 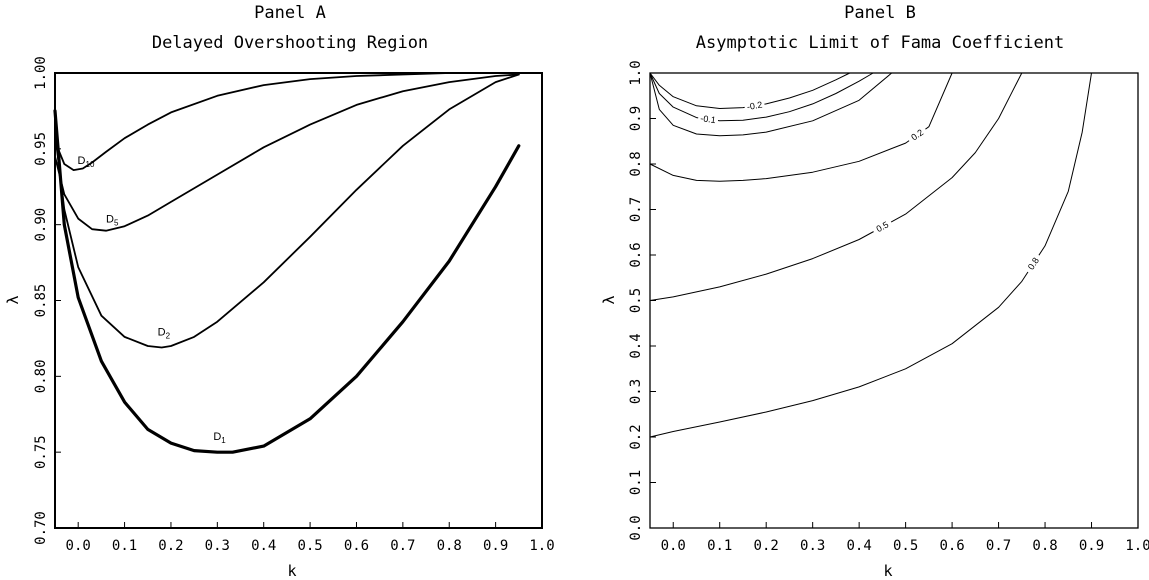 I want to click on panel-b-y-axis: 0.0 0.1 0.2 0.3 0.4 0.5 0.6 0.7 0.8 0.9 1.0, so click(x=642, y=300).